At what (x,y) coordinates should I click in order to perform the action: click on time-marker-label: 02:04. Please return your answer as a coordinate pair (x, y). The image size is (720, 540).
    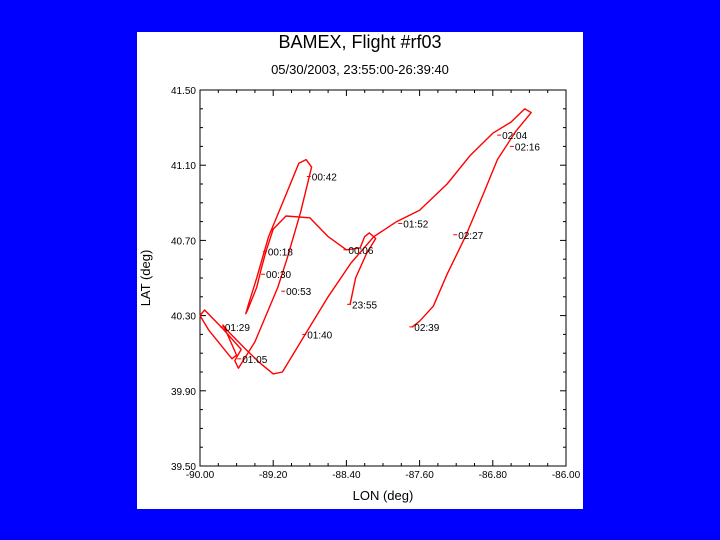
    Looking at the image, I should click on (514, 136).